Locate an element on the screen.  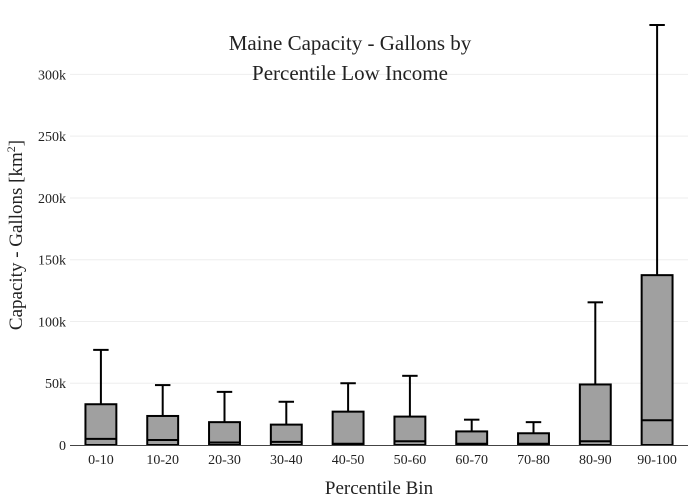
y-axis-title-main: Capacity - Gallons [km is located at coordinates (16, 241).